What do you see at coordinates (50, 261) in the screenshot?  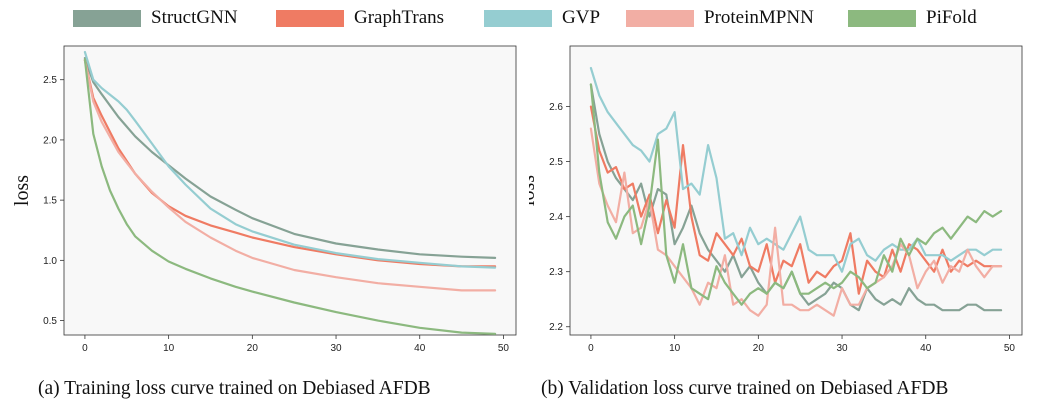 I see `y-tick-label: 1.0` at bounding box center [50, 261].